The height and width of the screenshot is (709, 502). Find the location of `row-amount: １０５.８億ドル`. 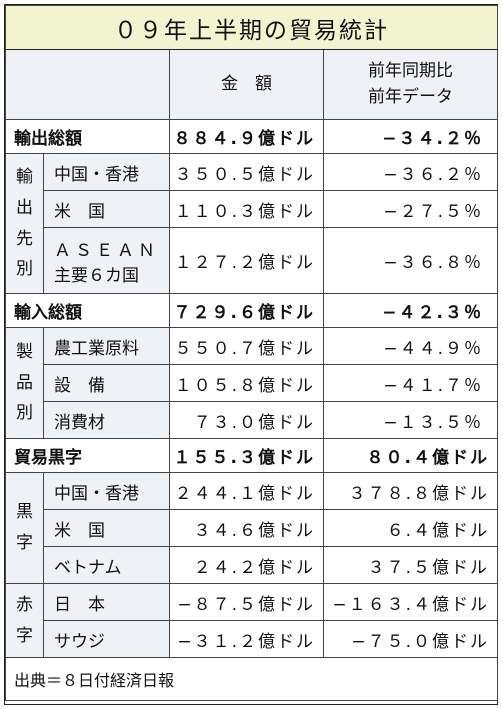

row-amount: １０５.８億ドル is located at coordinates (246, 383).